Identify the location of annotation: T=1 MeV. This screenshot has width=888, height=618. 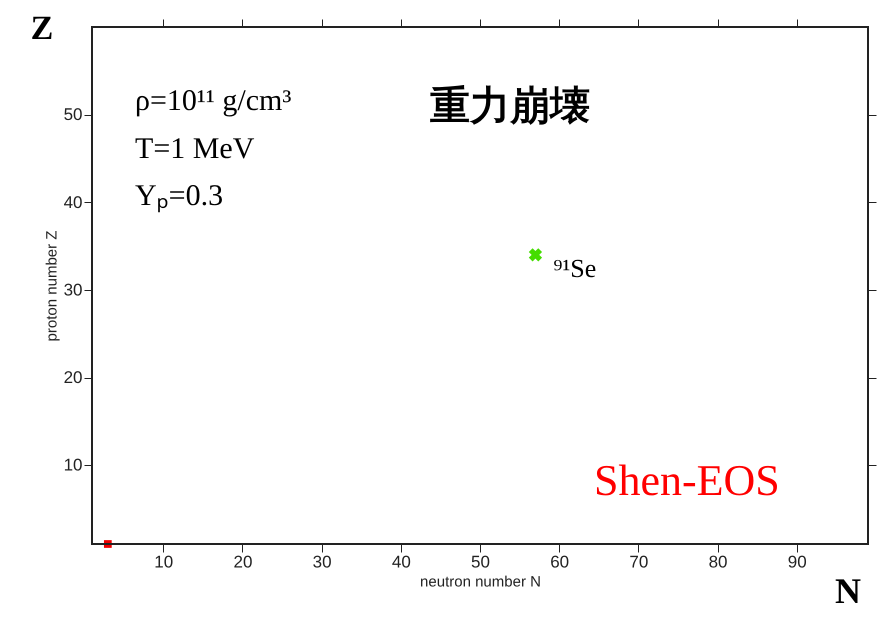
(195, 148).